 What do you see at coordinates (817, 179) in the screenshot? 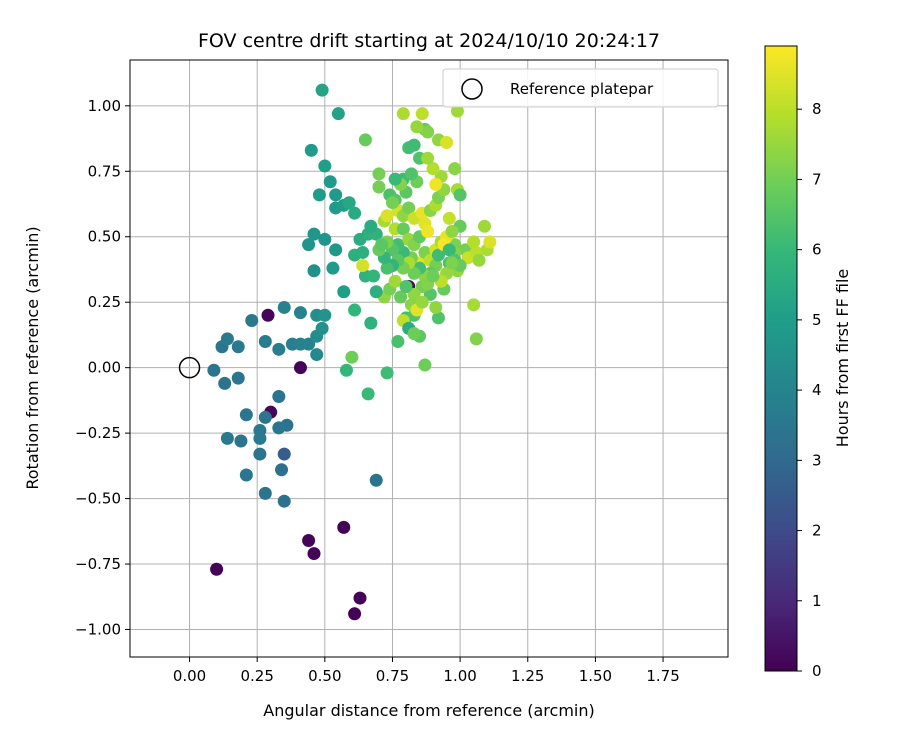
I see `colorbar-tick-label: 7` at bounding box center [817, 179].